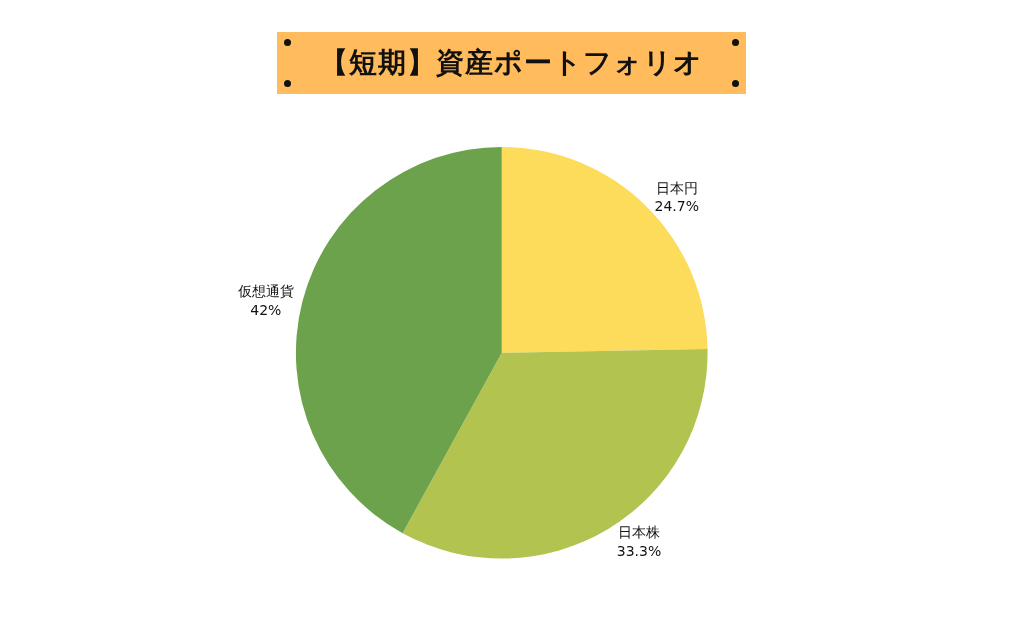 The width and height of the screenshot is (1024, 630). What do you see at coordinates (511, 63) in the screenshot?
I see `chart-title: 【短期】資産ポートフォリオ` at bounding box center [511, 63].